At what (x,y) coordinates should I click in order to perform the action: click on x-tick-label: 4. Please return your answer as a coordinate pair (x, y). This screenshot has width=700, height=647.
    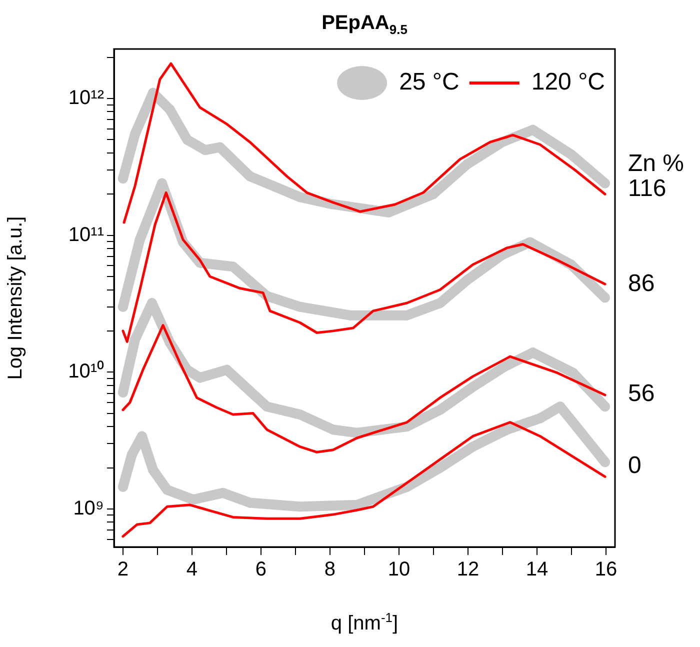
    Looking at the image, I should click on (192, 569).